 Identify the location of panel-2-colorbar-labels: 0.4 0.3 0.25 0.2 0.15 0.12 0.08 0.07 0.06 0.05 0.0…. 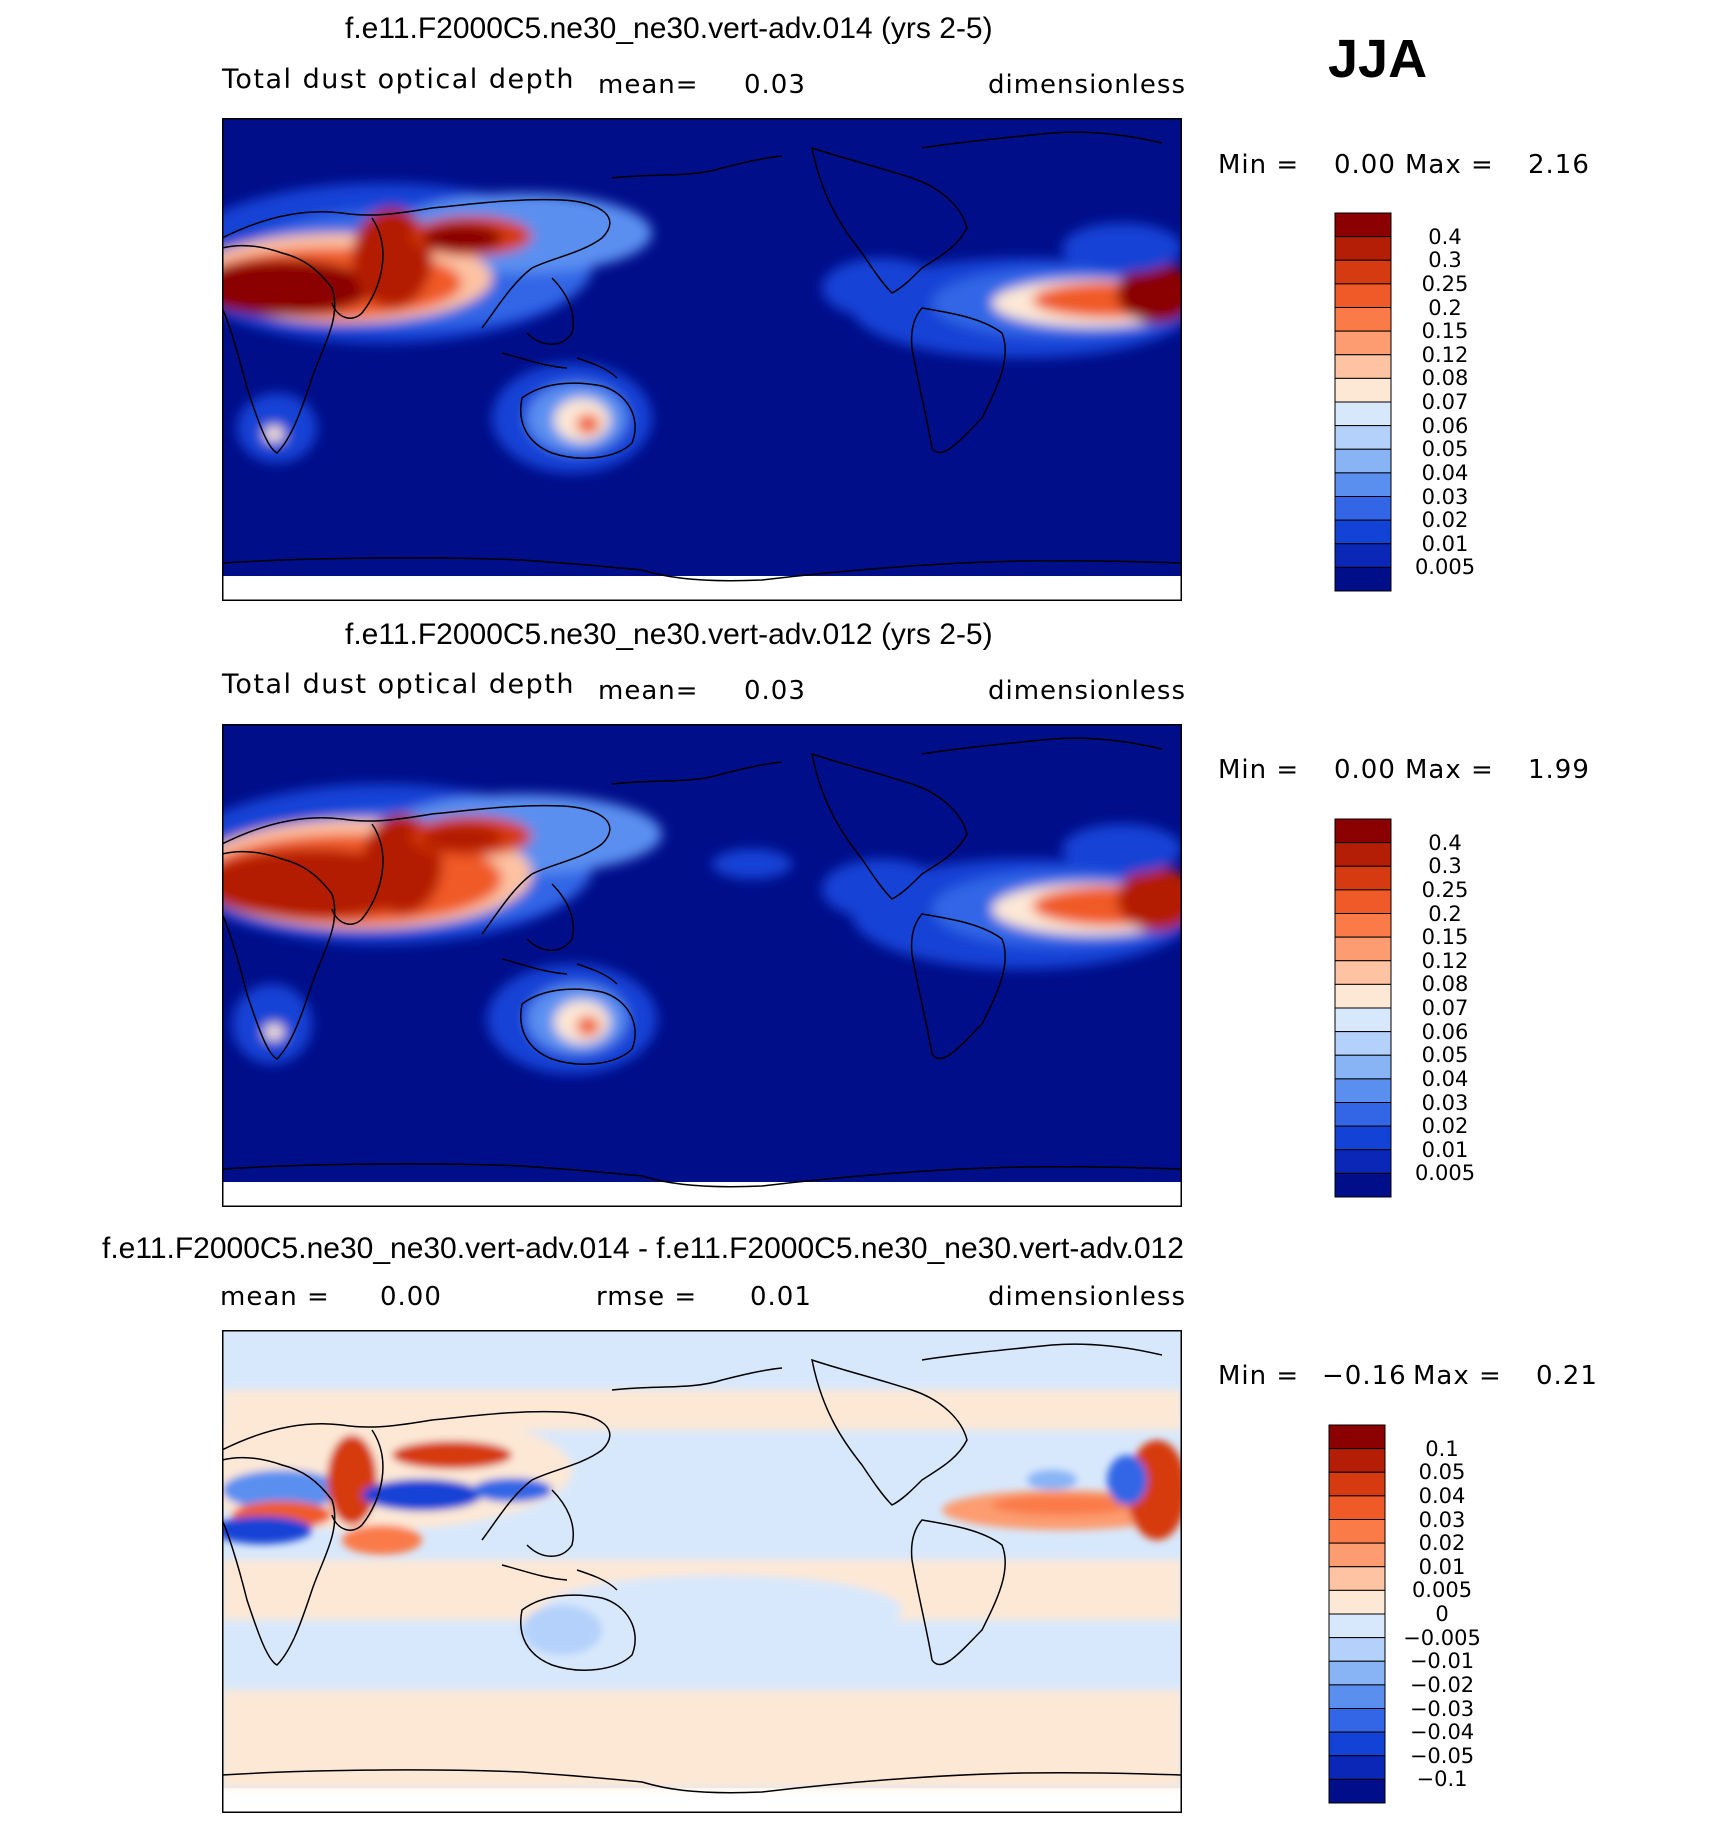
(1445, 1008).